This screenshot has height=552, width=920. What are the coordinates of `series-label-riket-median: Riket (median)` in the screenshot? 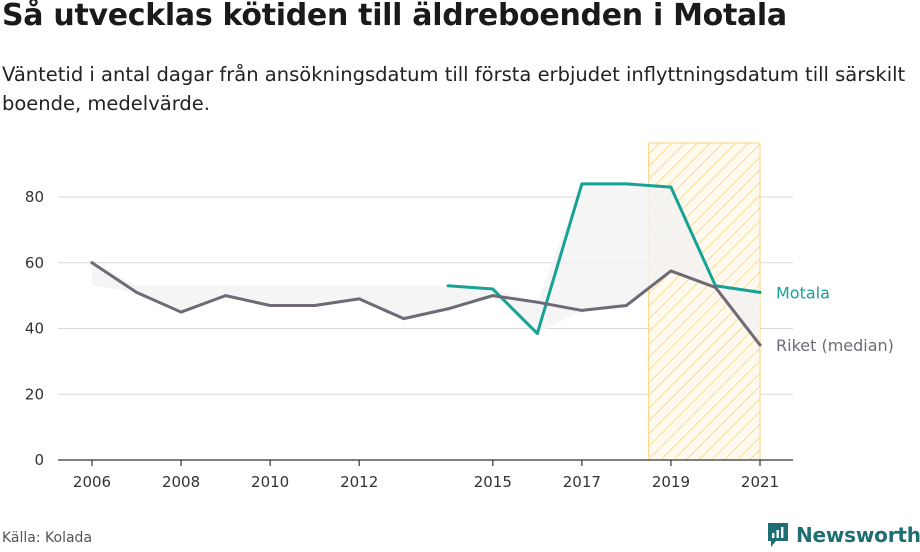 It's located at (835, 345).